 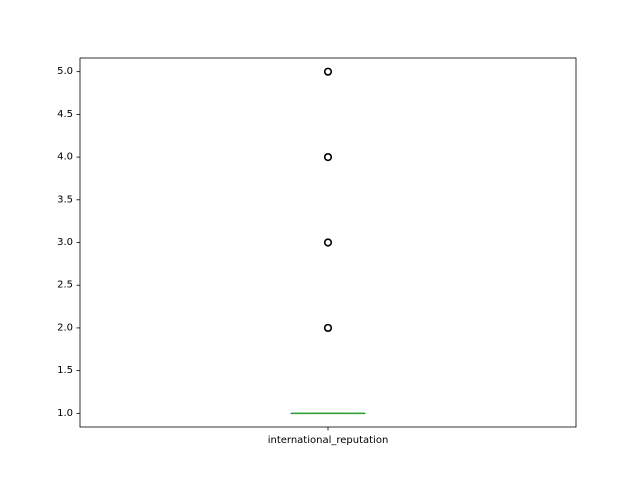 I want to click on y-tick-label: 5.0, so click(x=65, y=71).